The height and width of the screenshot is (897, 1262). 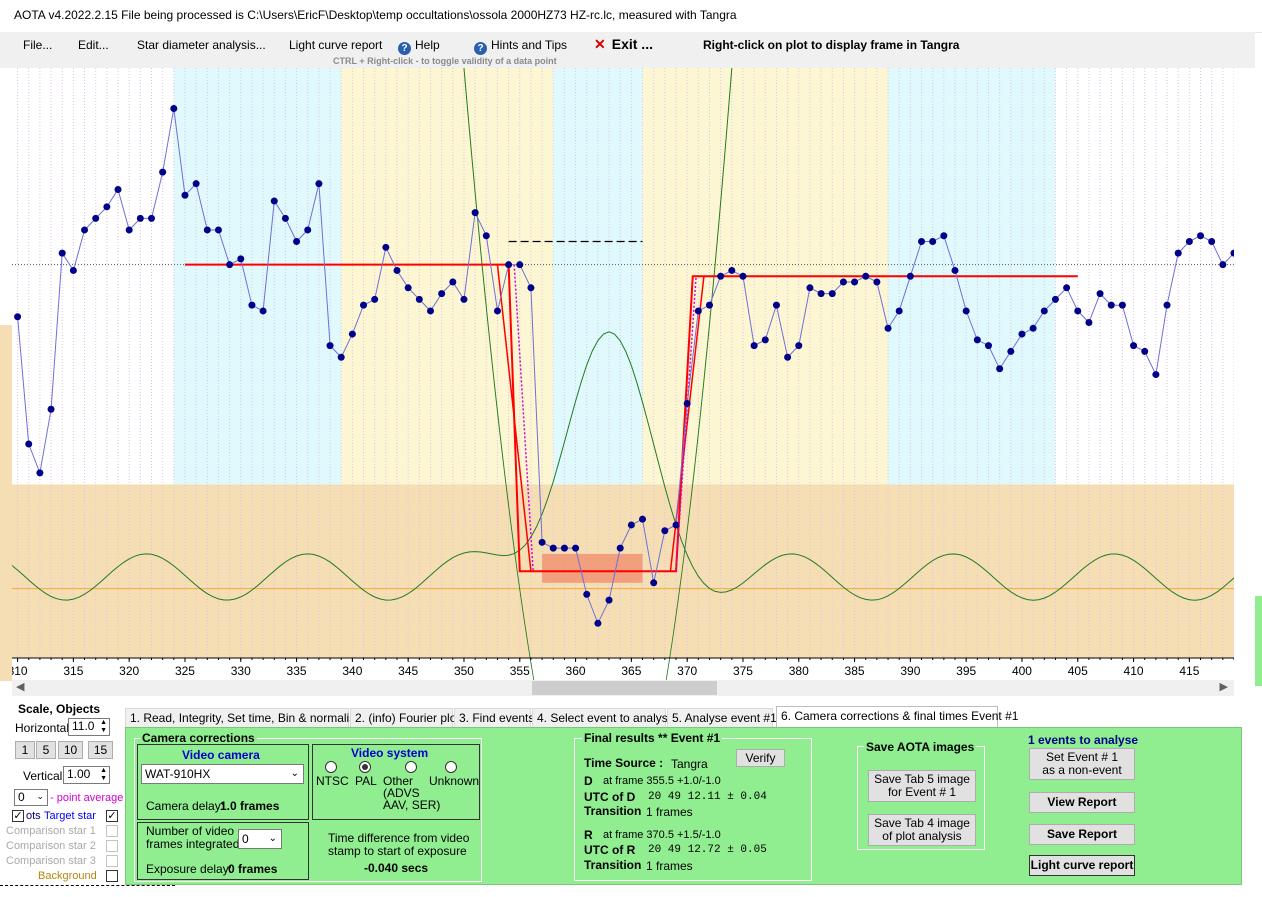 I want to click on save-report-button: Save Report, so click(x=1082, y=834).